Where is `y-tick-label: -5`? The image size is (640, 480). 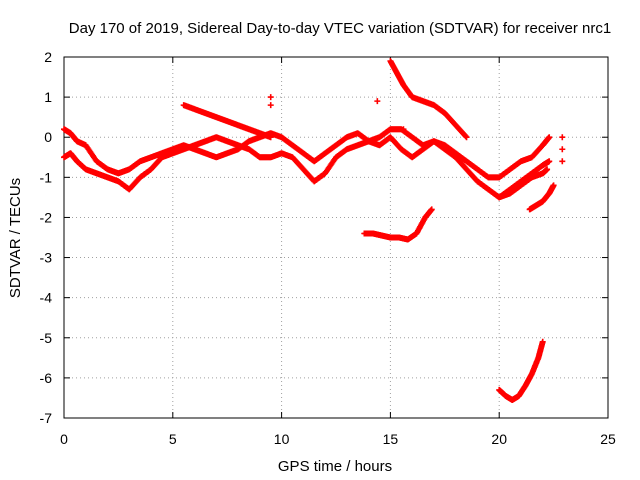
y-tick-label: -5 is located at coordinates (46, 338).